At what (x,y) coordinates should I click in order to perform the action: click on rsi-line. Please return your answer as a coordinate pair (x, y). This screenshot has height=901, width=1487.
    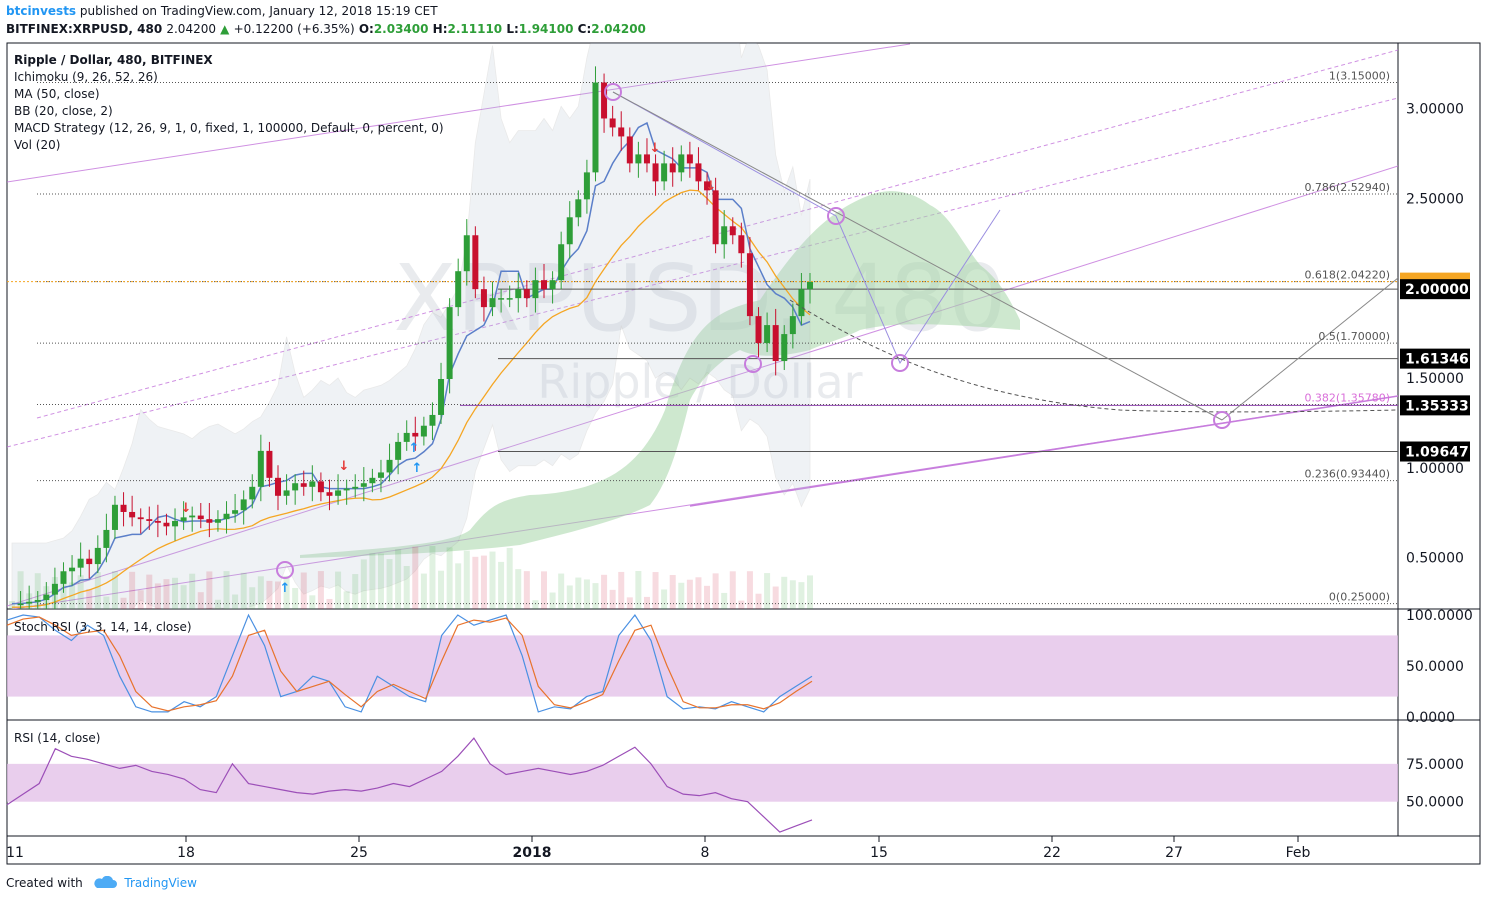
    Looking at the image, I should click on (409, 785).